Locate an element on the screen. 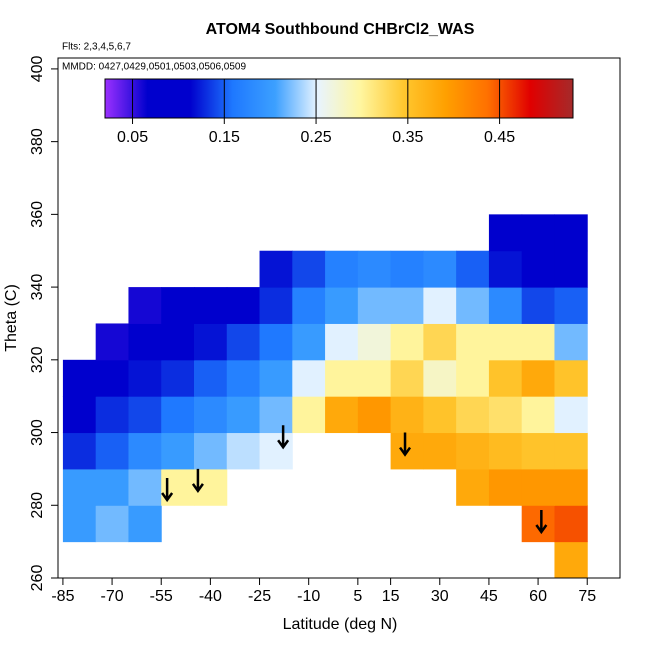 The image size is (650, 655). x-tick-label: 30 is located at coordinates (440, 596).